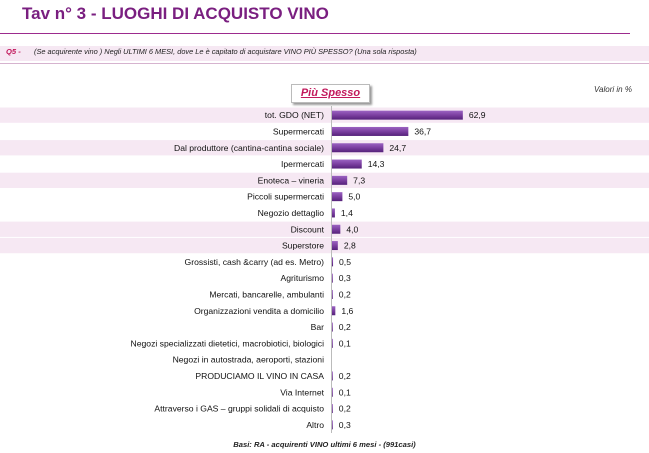 The image size is (649, 453). Describe the element at coordinates (347, 311) in the screenshot. I see `value-label: 1,6` at that location.